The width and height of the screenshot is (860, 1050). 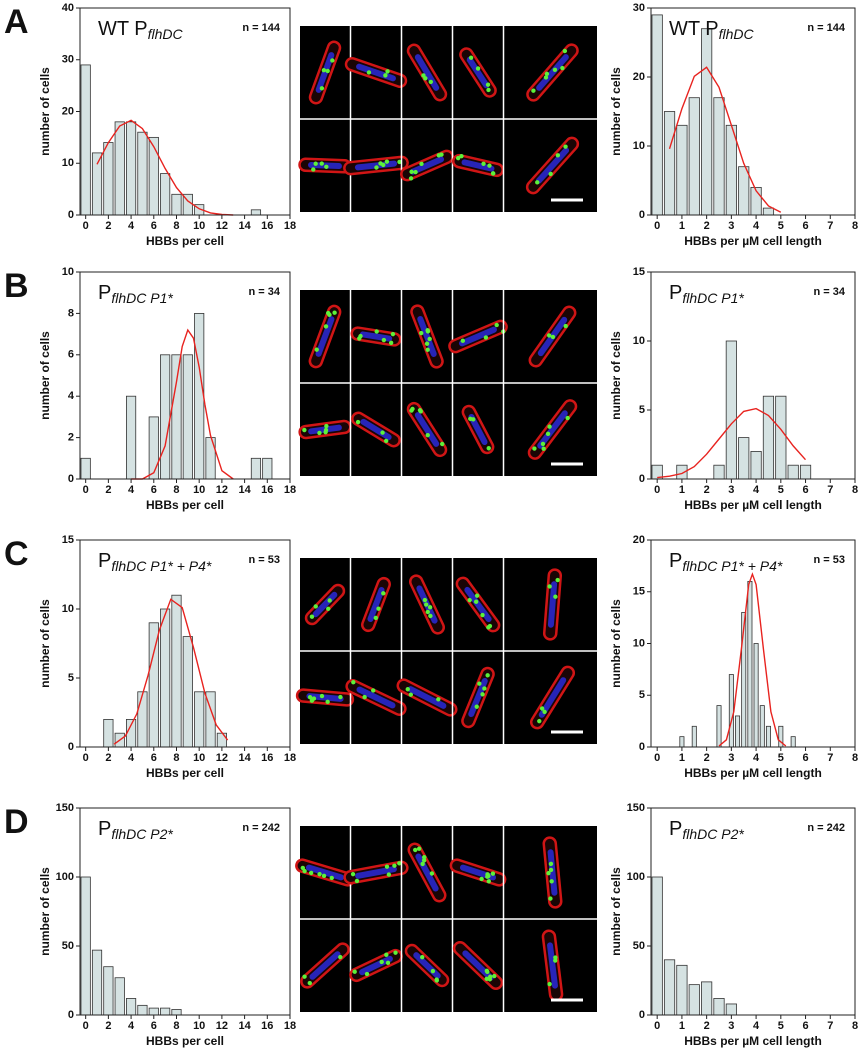 I want to click on x-tick-label: 18, so click(x=290, y=758).